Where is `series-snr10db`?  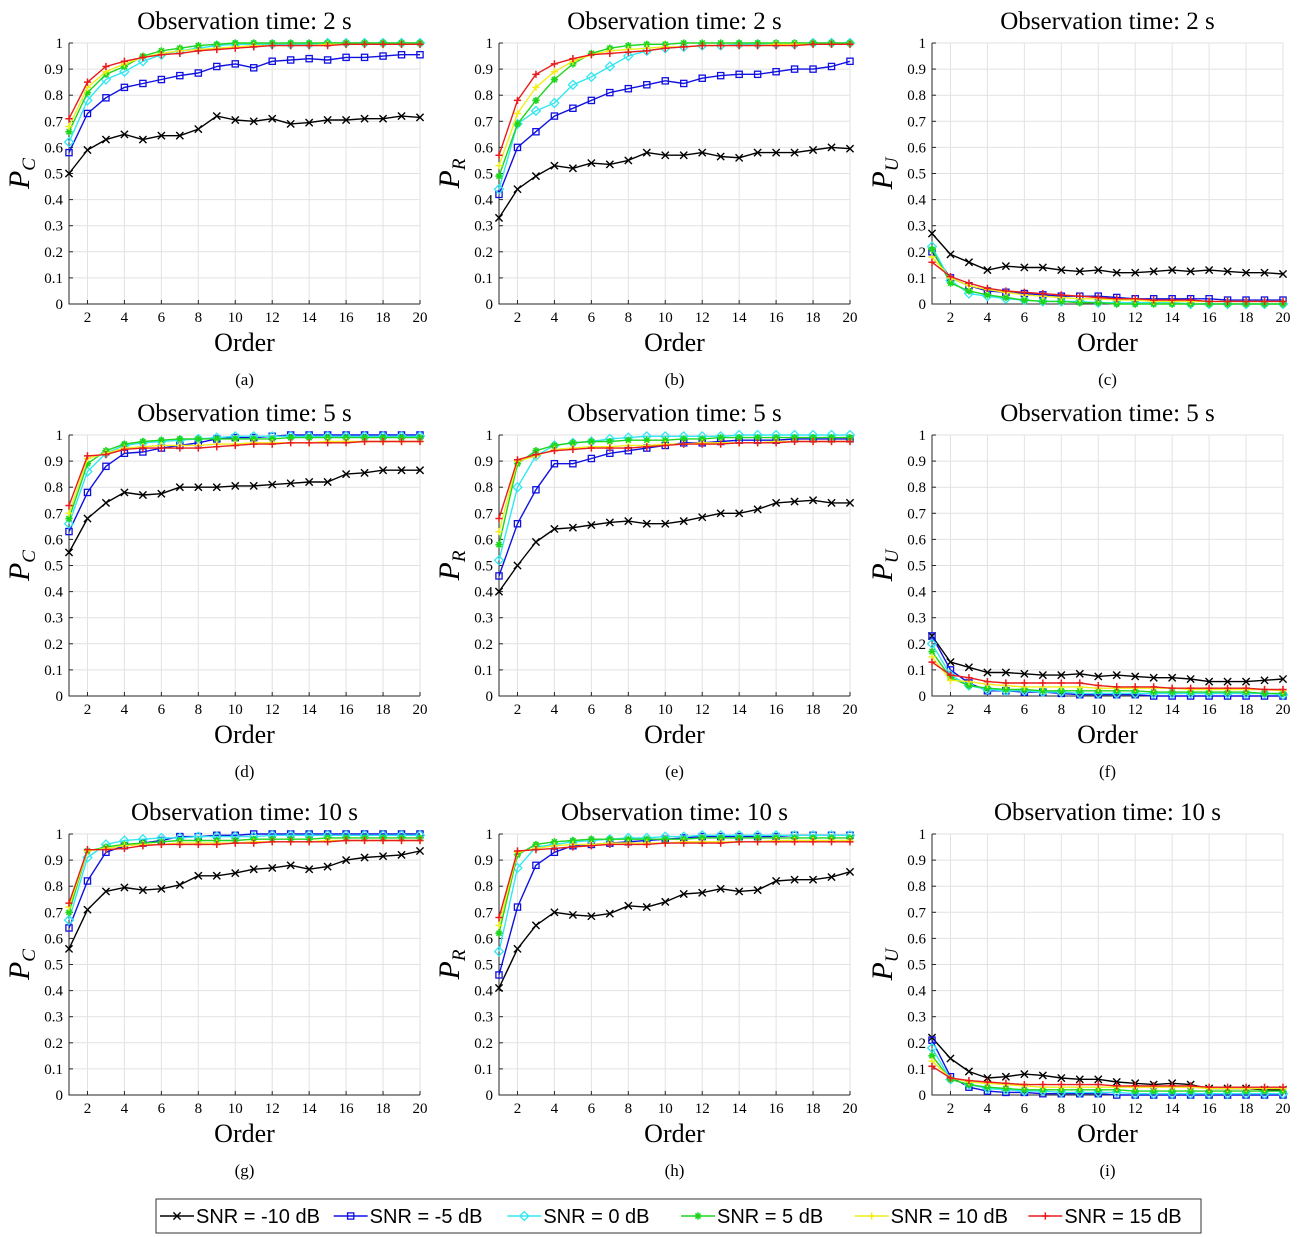 series-snr10db is located at coordinates (244, 477).